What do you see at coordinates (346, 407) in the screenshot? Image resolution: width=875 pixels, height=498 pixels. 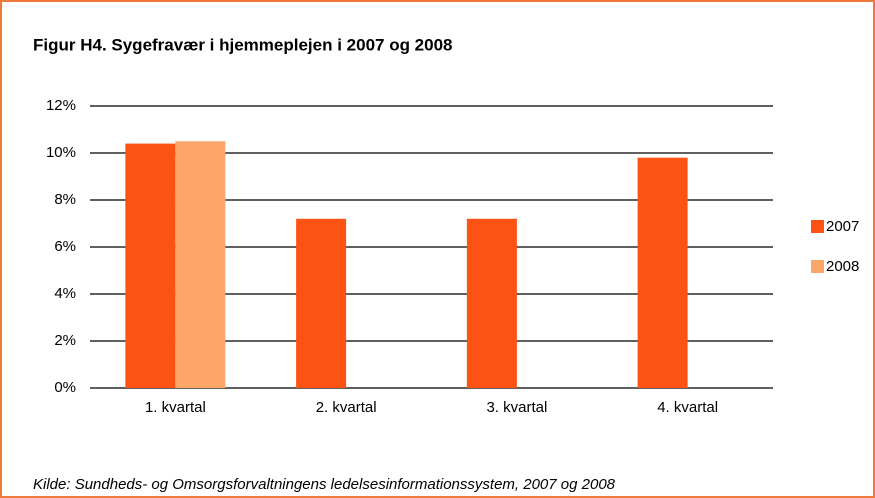 I see `x-tick-label: 2. kvartal` at bounding box center [346, 407].